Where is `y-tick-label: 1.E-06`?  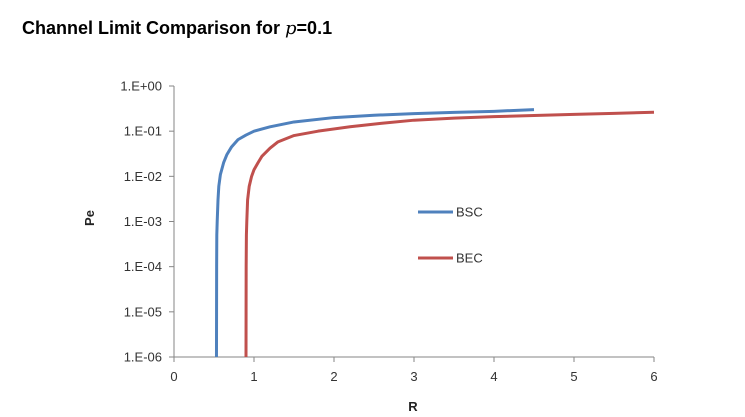
y-tick-label: 1.E-06 is located at coordinates (143, 357).